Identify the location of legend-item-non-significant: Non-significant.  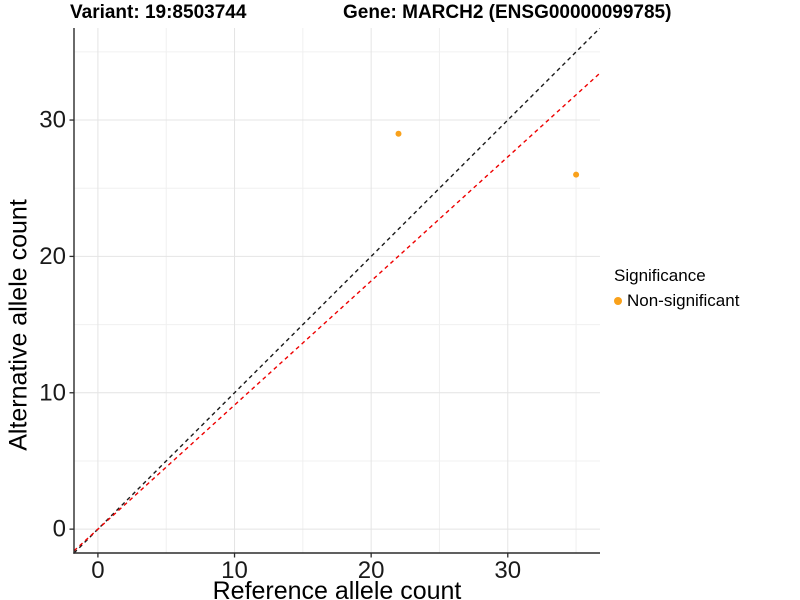
(676, 301).